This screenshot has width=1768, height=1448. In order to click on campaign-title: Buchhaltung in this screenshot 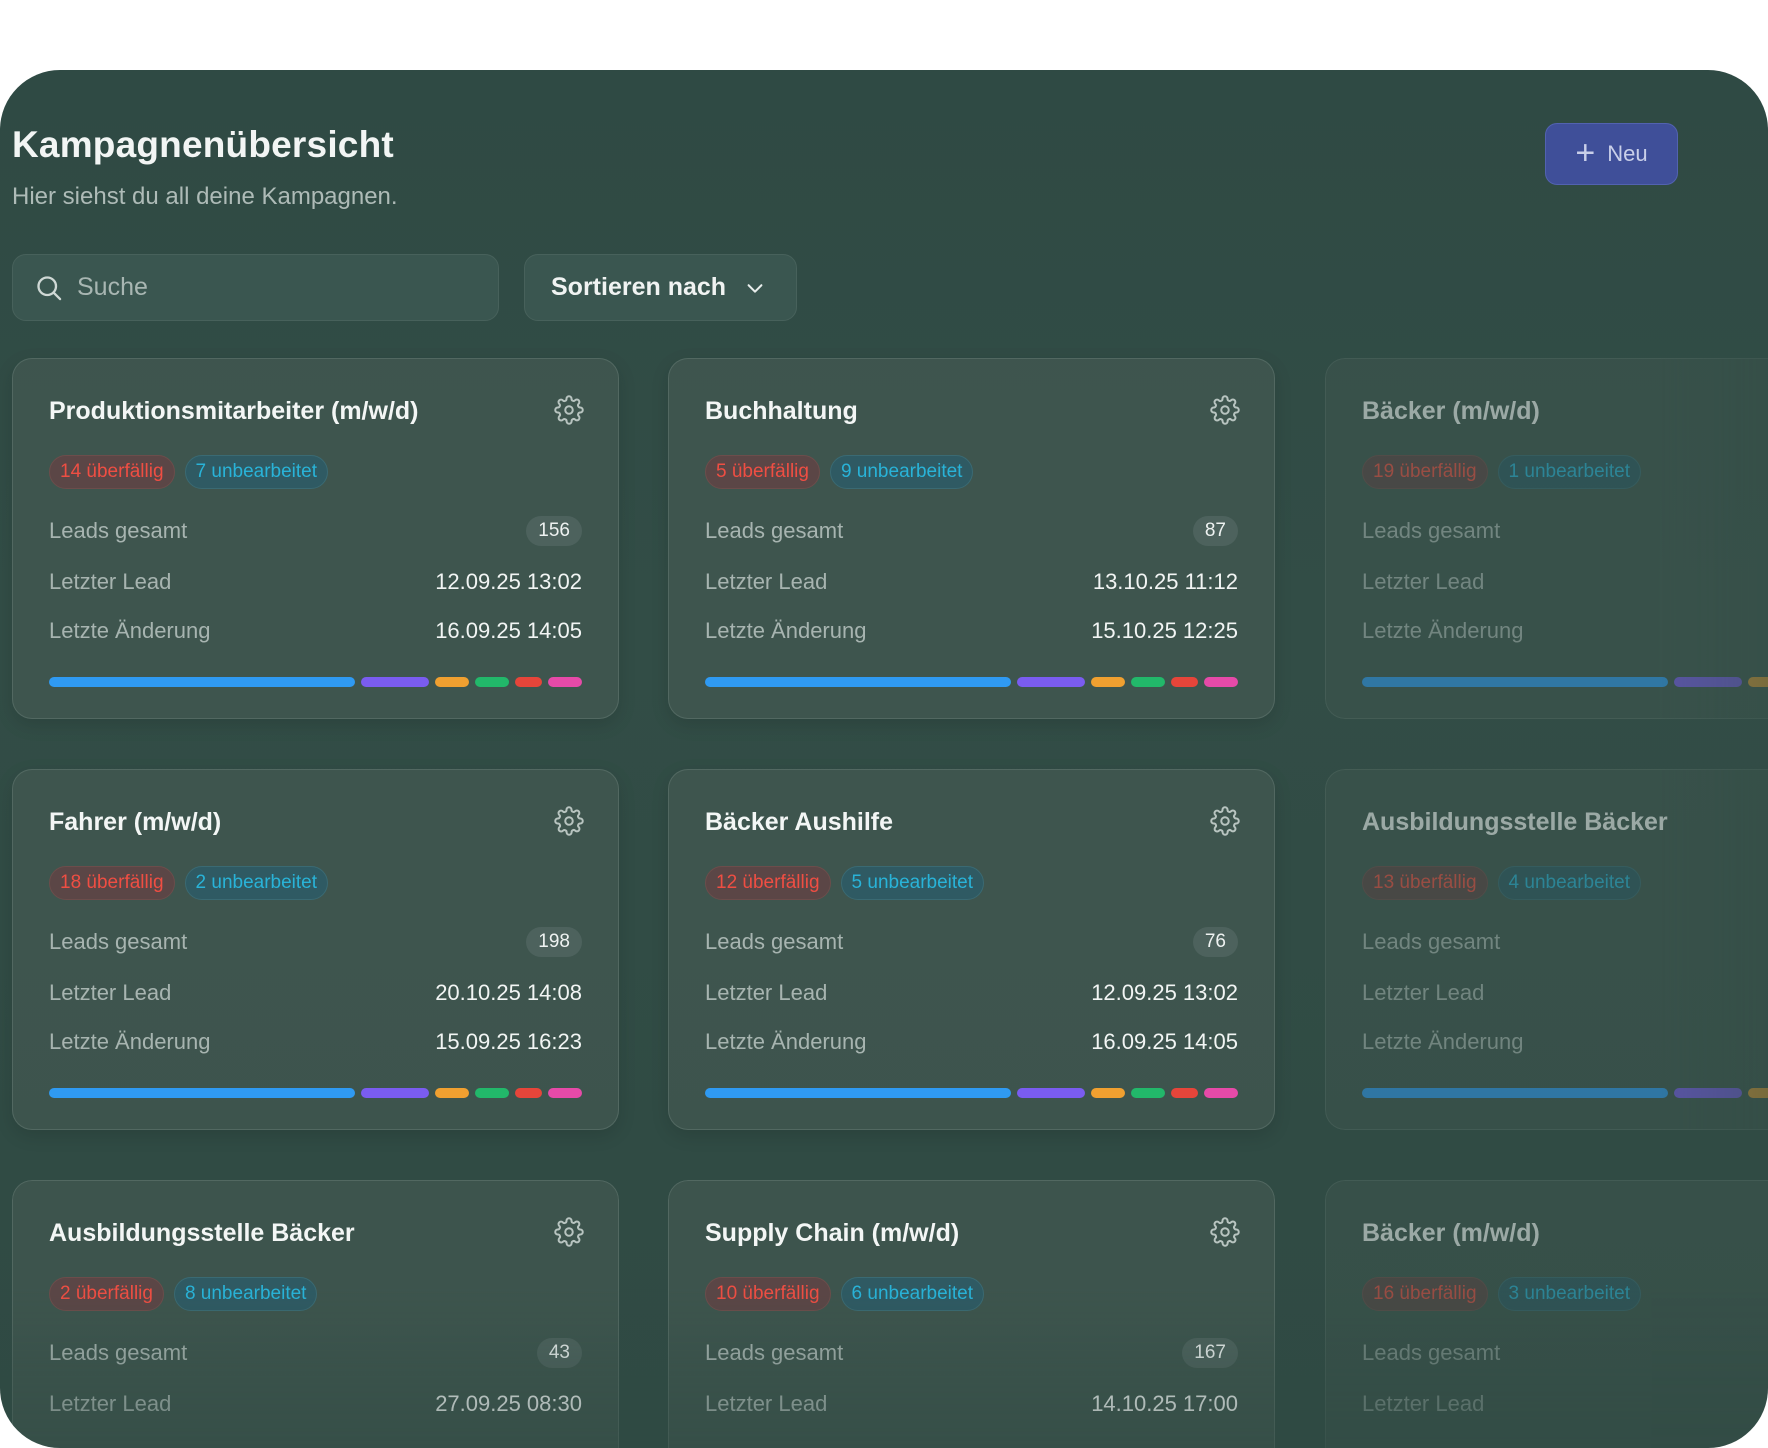, I will do `click(781, 411)`.